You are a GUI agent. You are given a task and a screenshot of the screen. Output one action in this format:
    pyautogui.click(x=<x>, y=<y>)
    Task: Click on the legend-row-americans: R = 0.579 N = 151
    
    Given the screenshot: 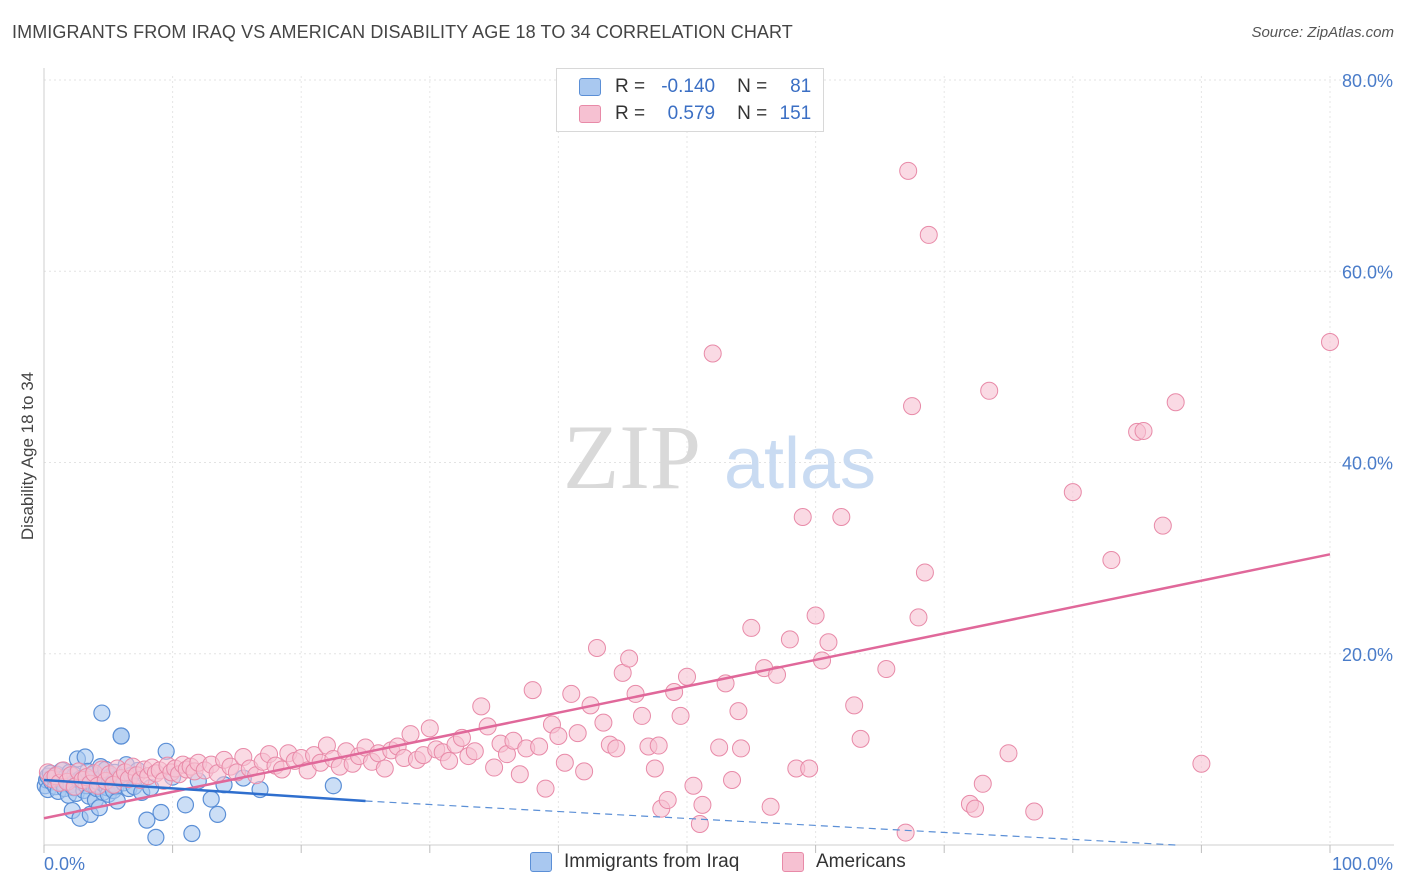 What is the action you would take?
    pyautogui.click(x=695, y=114)
    